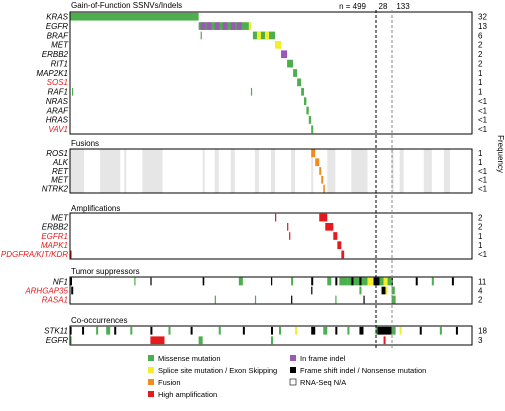 The width and height of the screenshot is (505, 411). I want to click on gene-label-ts-arhgap35: ARHGAP35, so click(46, 290).